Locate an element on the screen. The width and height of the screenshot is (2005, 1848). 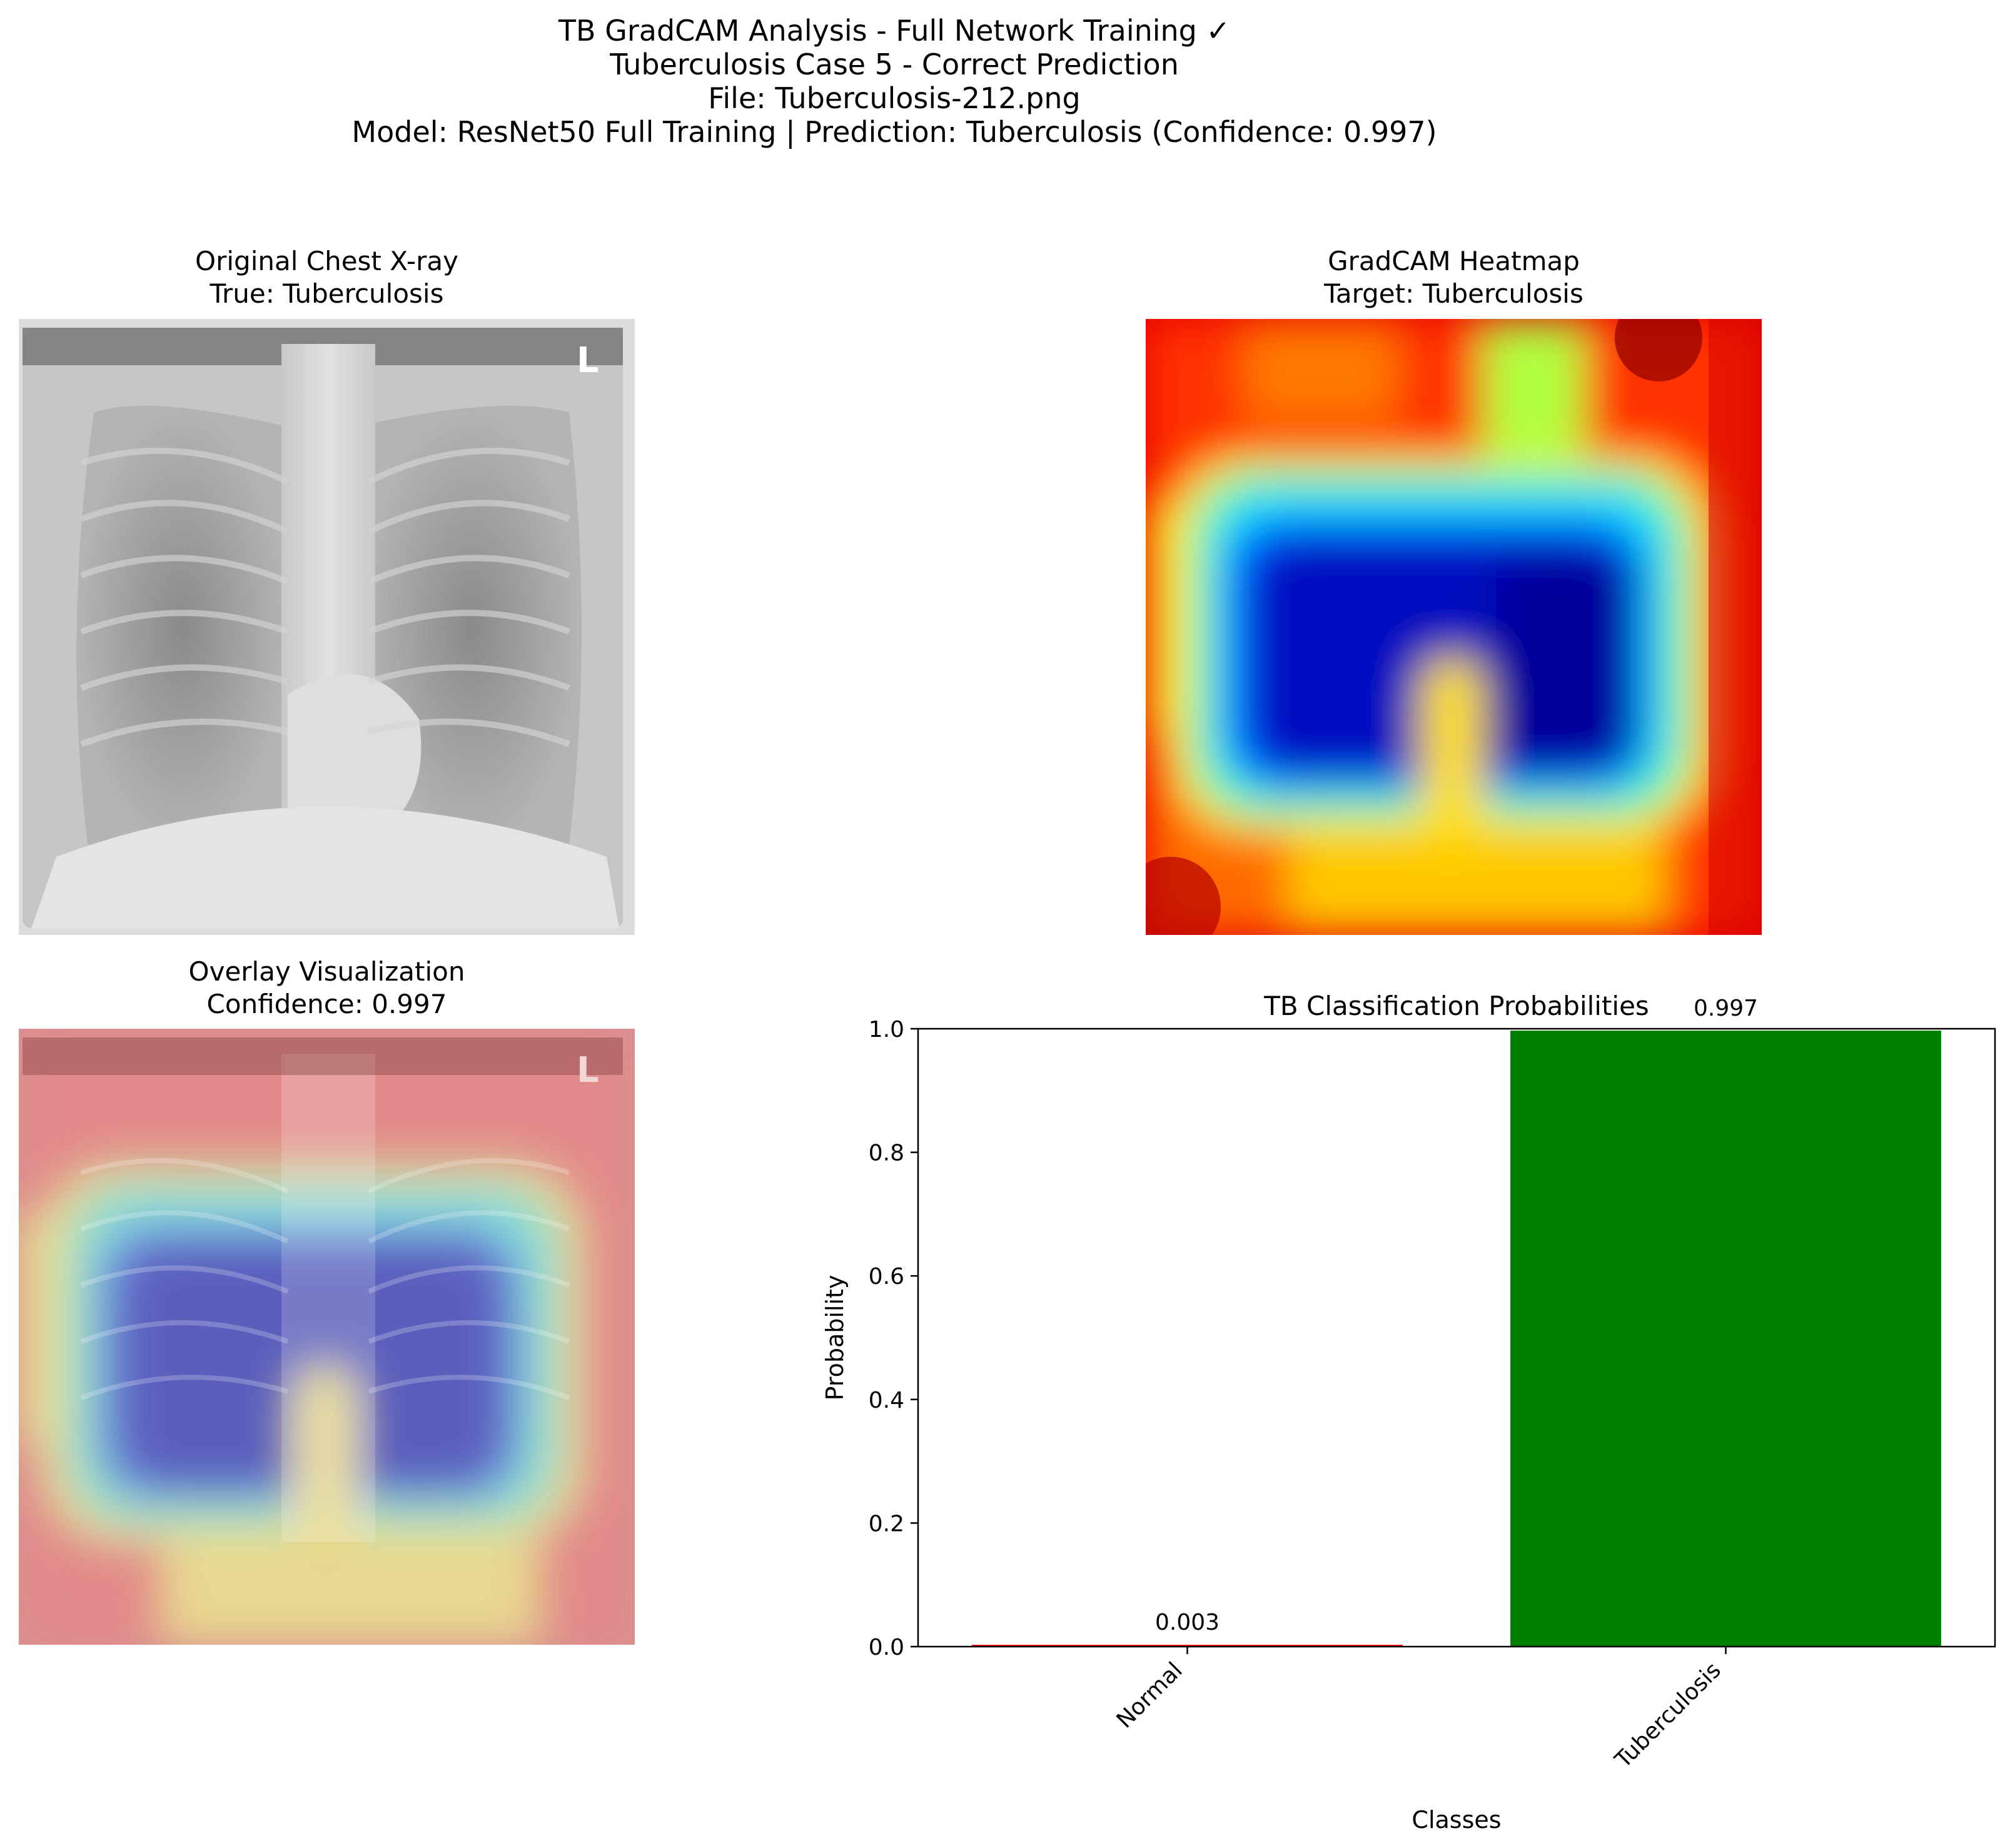
bar-value-label-tuberculosis: 0.997 is located at coordinates (1726, 1009).